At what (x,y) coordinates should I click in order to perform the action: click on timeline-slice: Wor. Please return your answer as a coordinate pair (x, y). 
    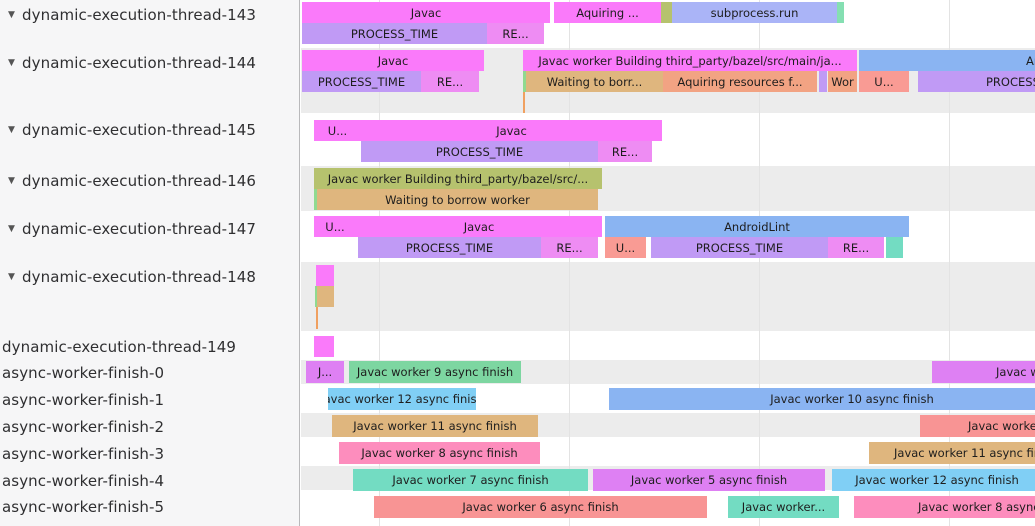
    Looking at the image, I should click on (842, 81).